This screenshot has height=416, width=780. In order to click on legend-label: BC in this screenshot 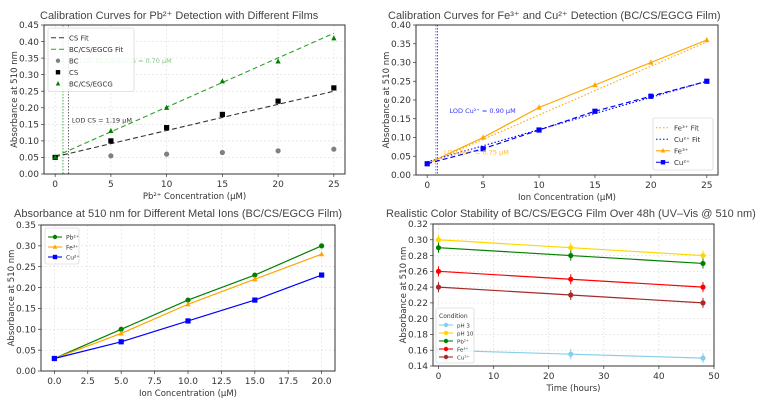, I will do `click(74, 61)`.